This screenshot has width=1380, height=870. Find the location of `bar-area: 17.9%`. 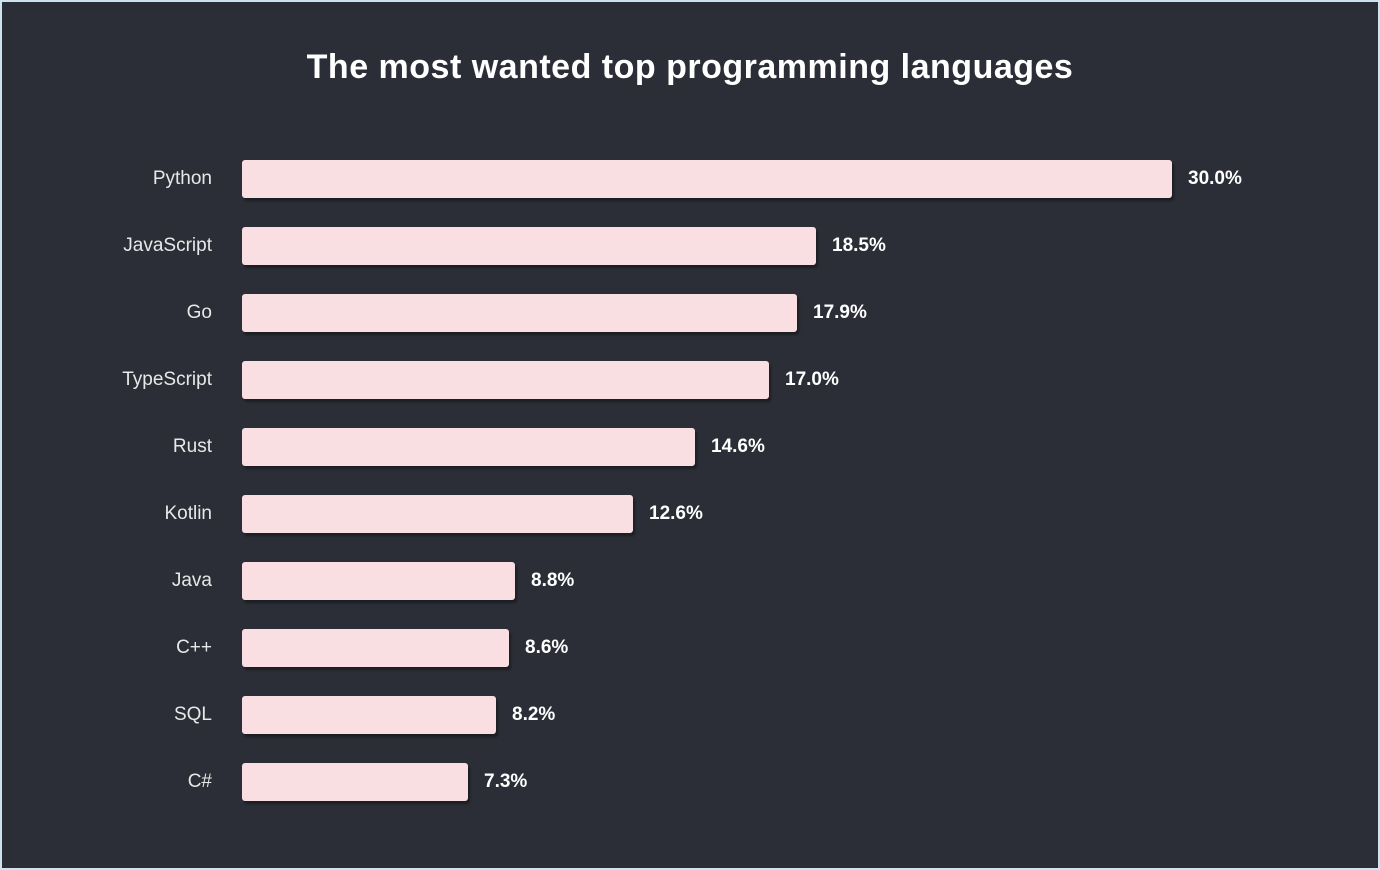

bar-area: 17.9% is located at coordinates (810, 312).